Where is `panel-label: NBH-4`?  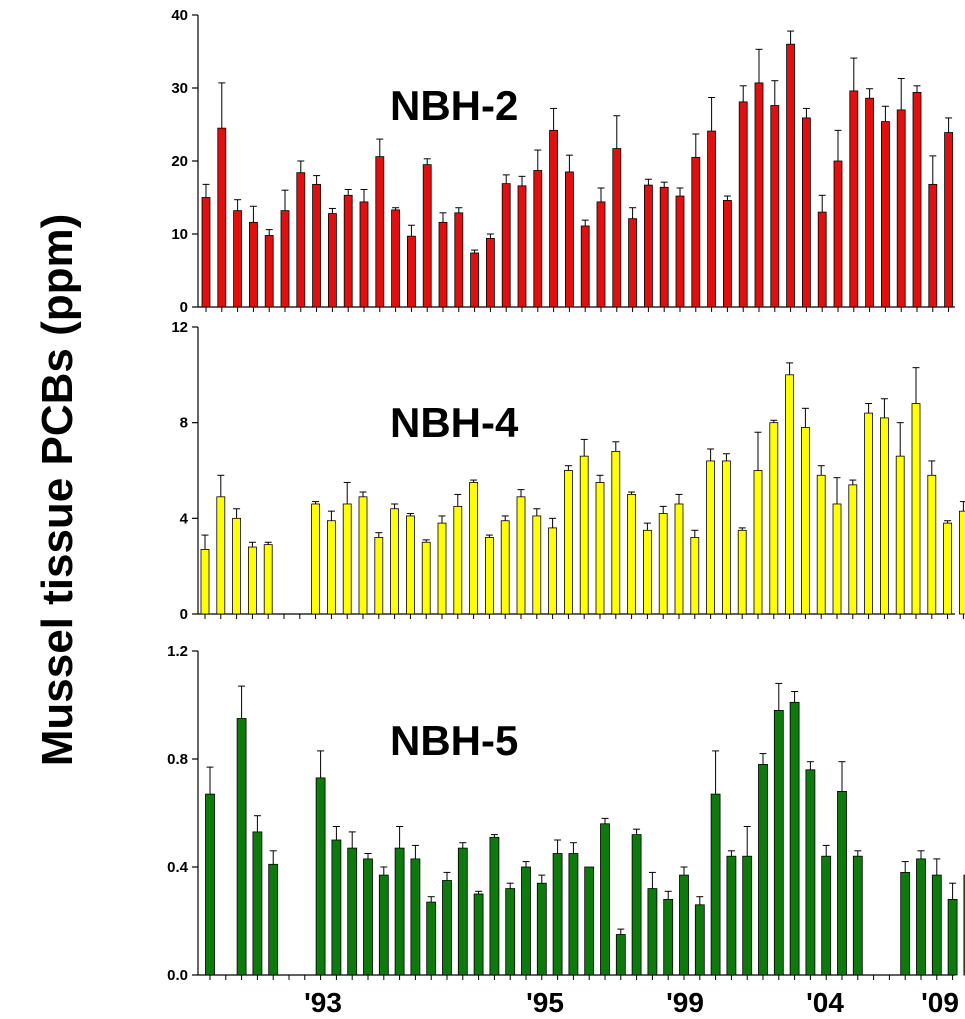
panel-label: NBH-4 is located at coordinates (454, 422).